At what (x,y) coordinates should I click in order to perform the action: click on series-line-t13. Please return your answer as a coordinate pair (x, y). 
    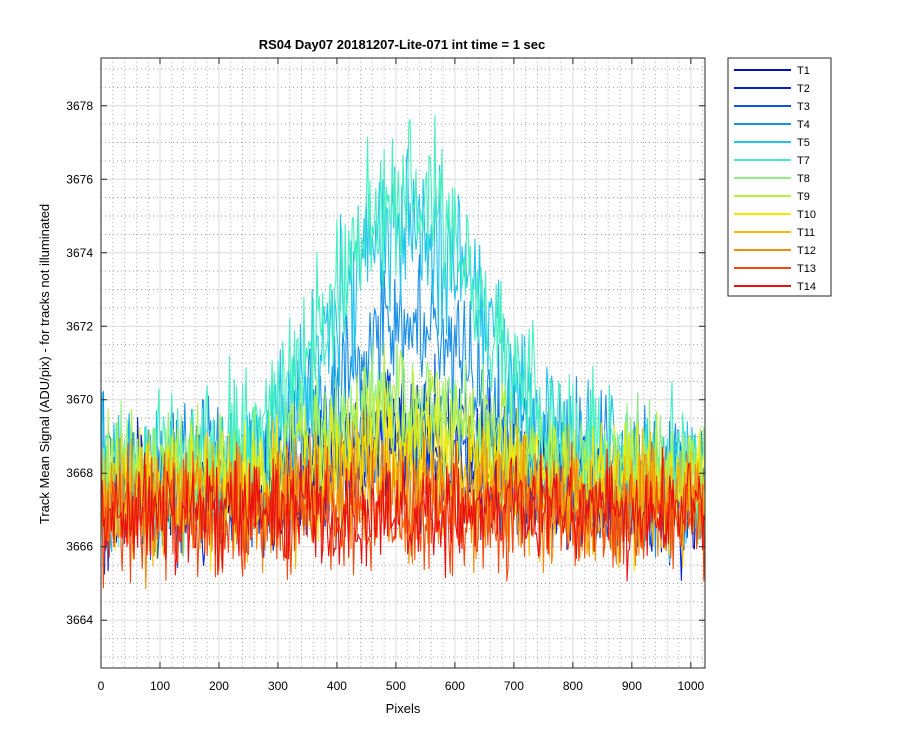
    Looking at the image, I should click on (403, 514).